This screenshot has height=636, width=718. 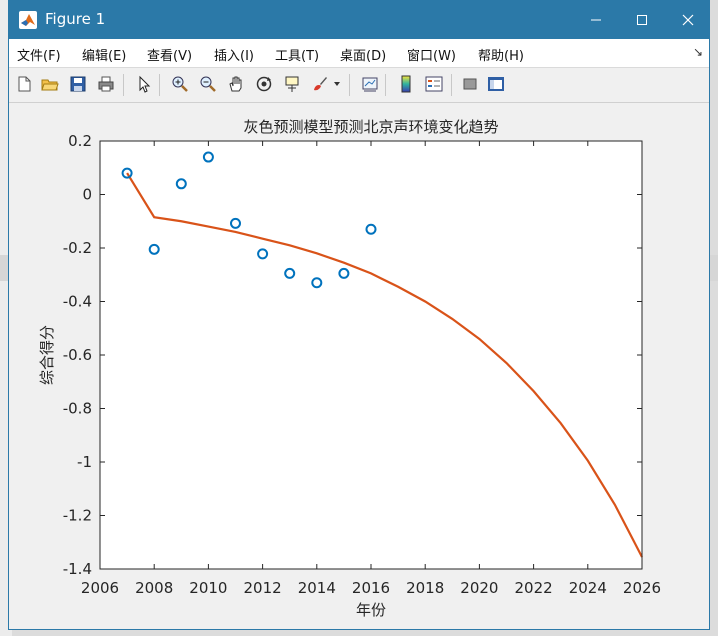 What do you see at coordinates (697, 52) in the screenshot?
I see `chevron-icon: ↘` at bounding box center [697, 52].